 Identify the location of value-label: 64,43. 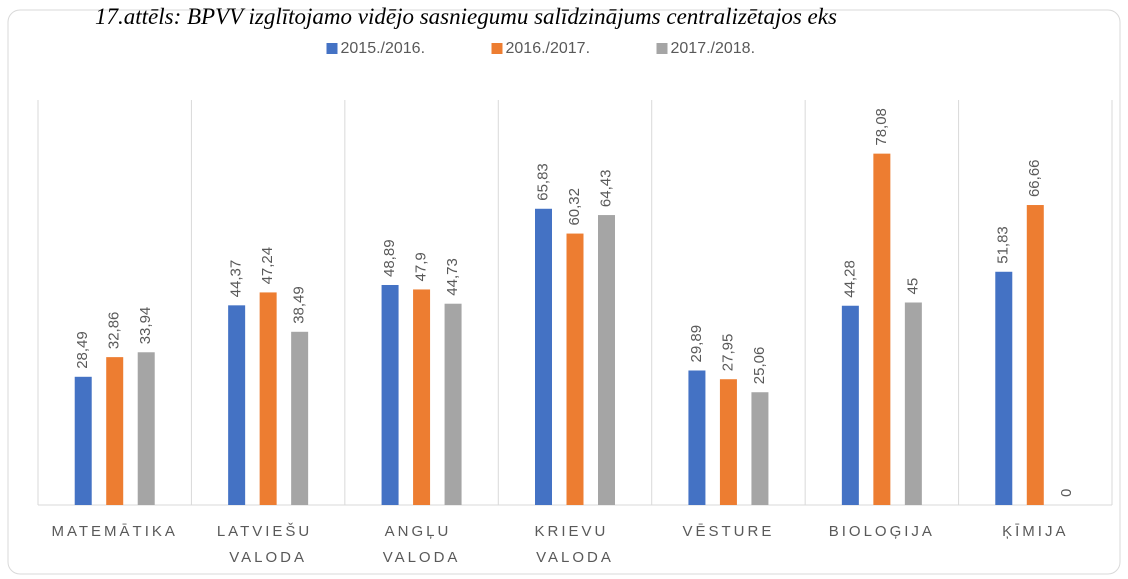
(605, 189).